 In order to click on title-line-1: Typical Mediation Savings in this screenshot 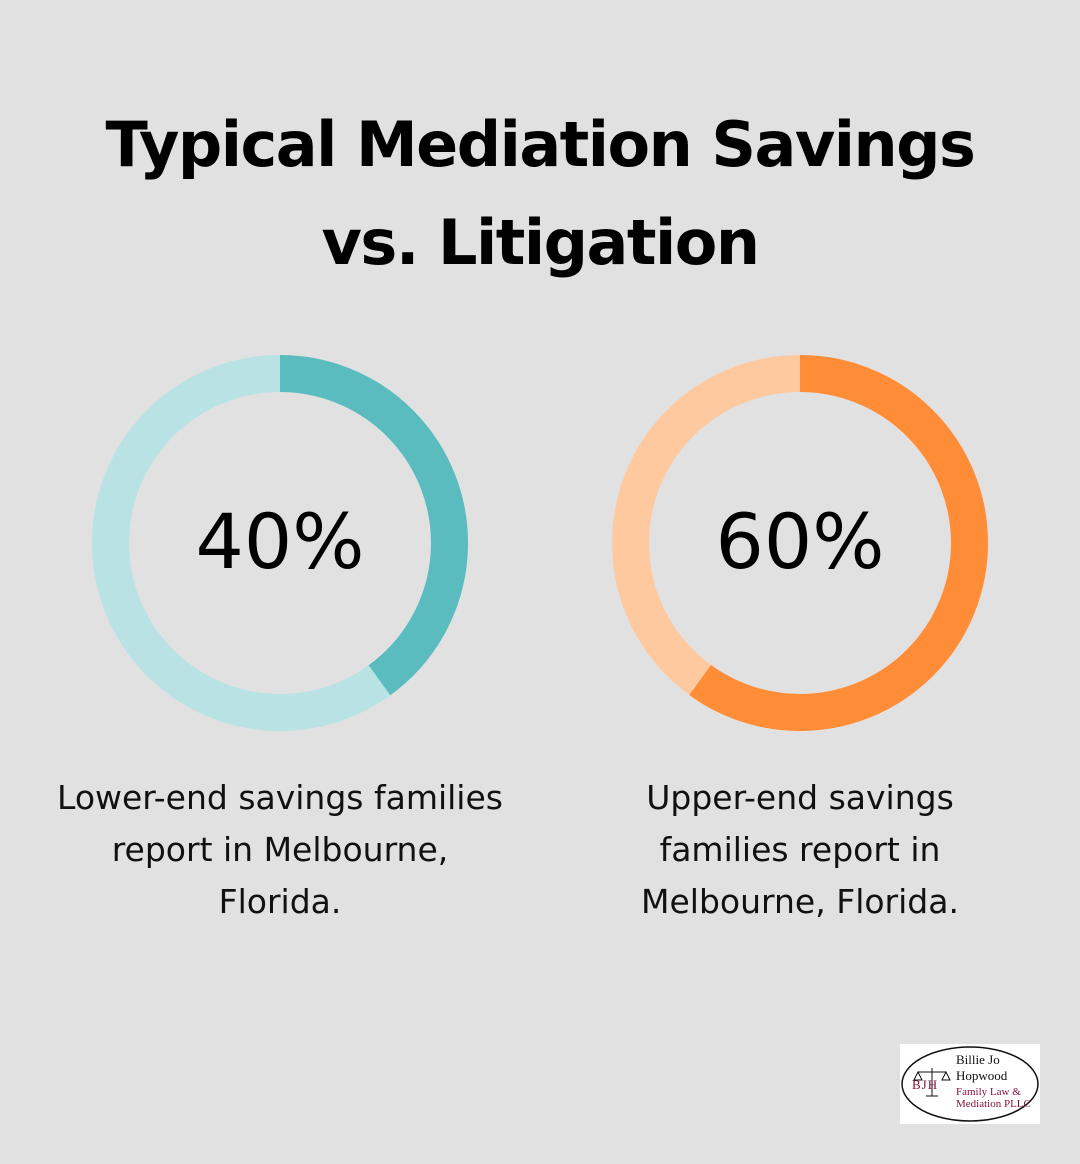, I will do `click(540, 144)`.